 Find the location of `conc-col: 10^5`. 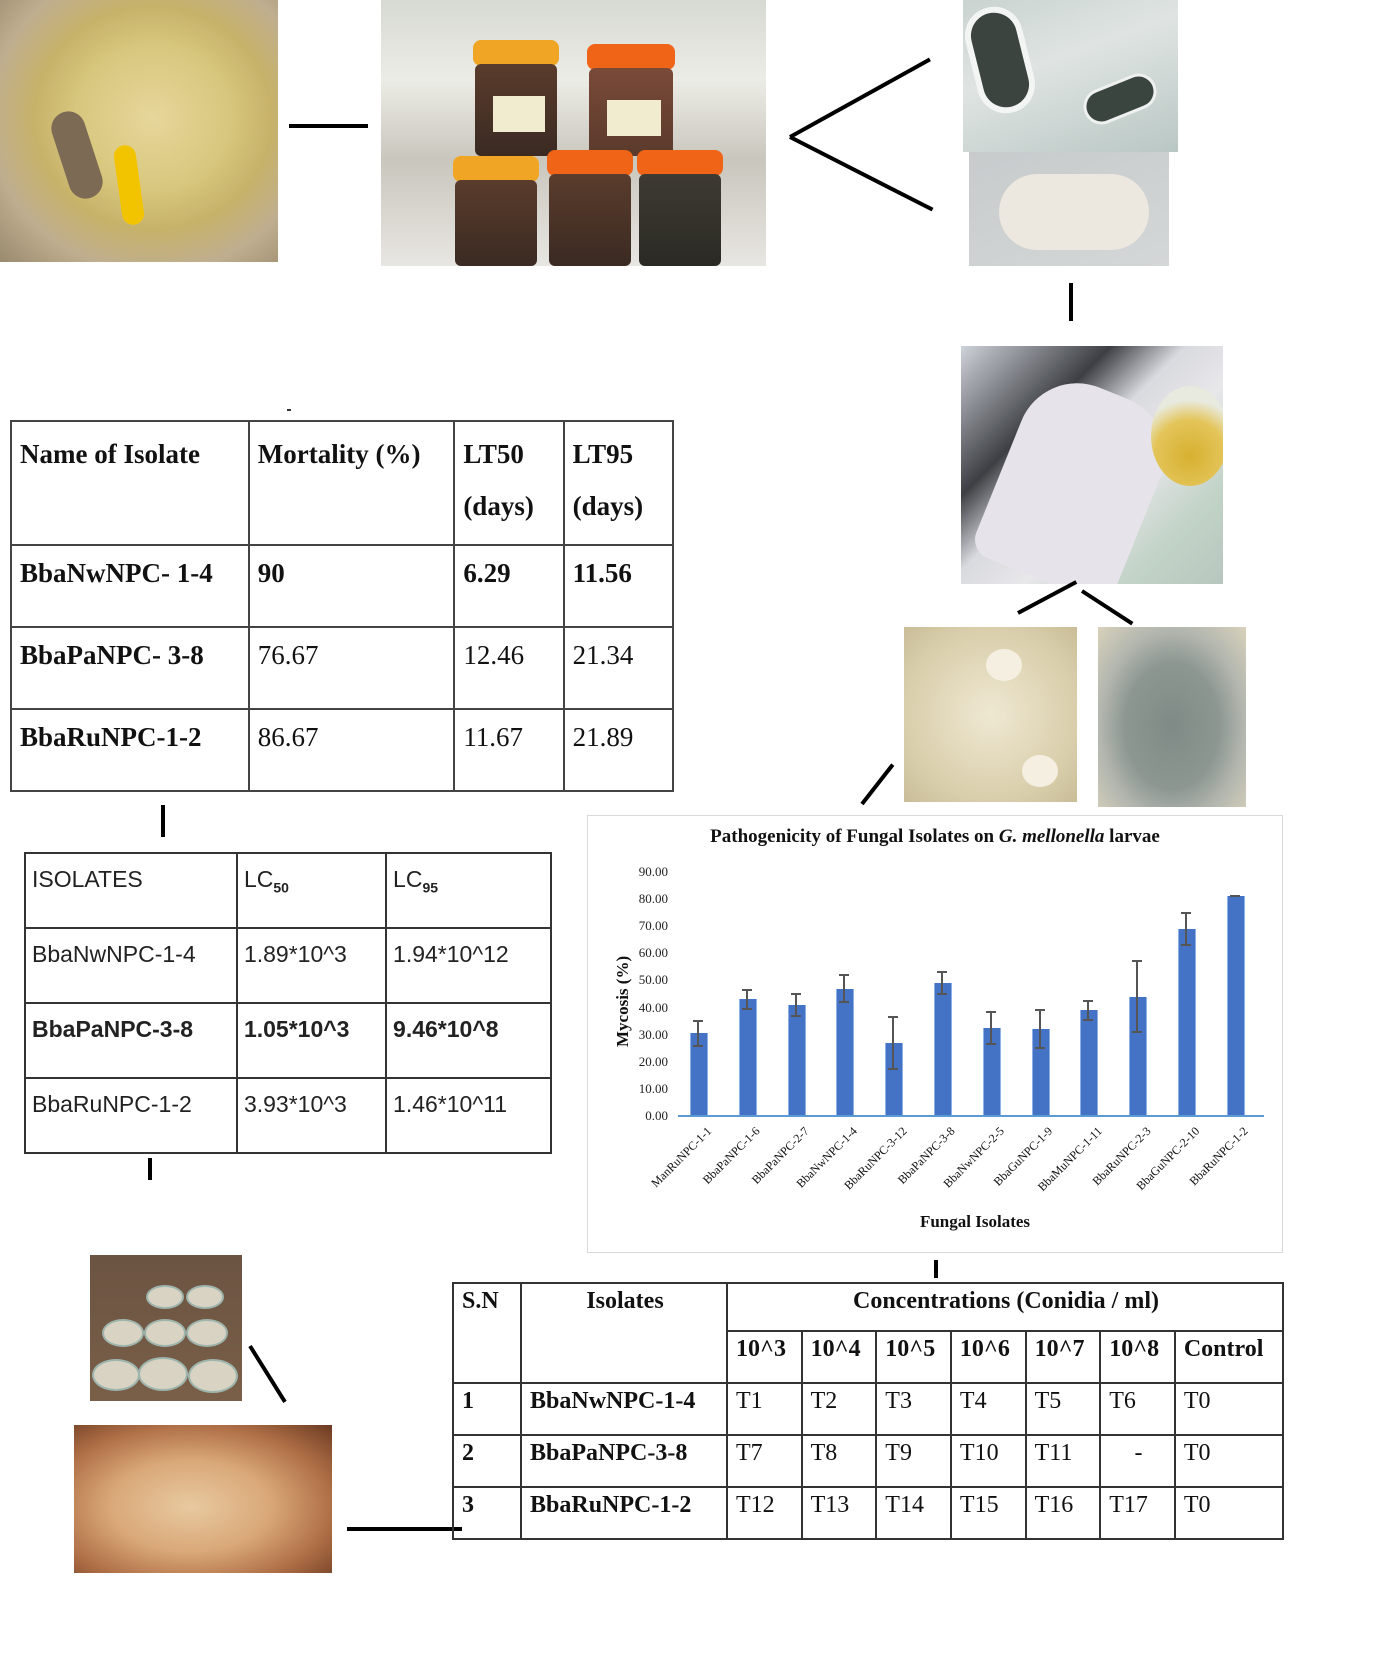

conc-col: 10^5 is located at coordinates (913, 1357).